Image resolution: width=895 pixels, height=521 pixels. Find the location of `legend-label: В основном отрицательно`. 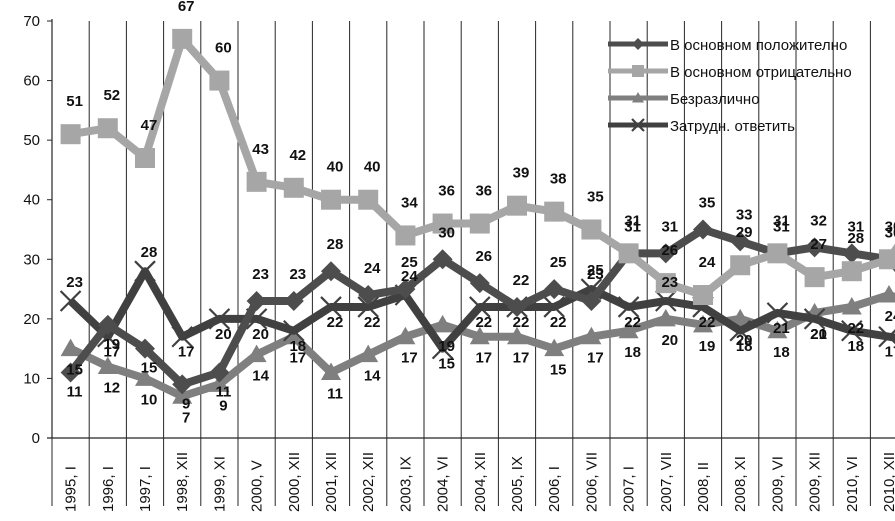

legend-label: В основном отрицательно is located at coordinates (761, 72).